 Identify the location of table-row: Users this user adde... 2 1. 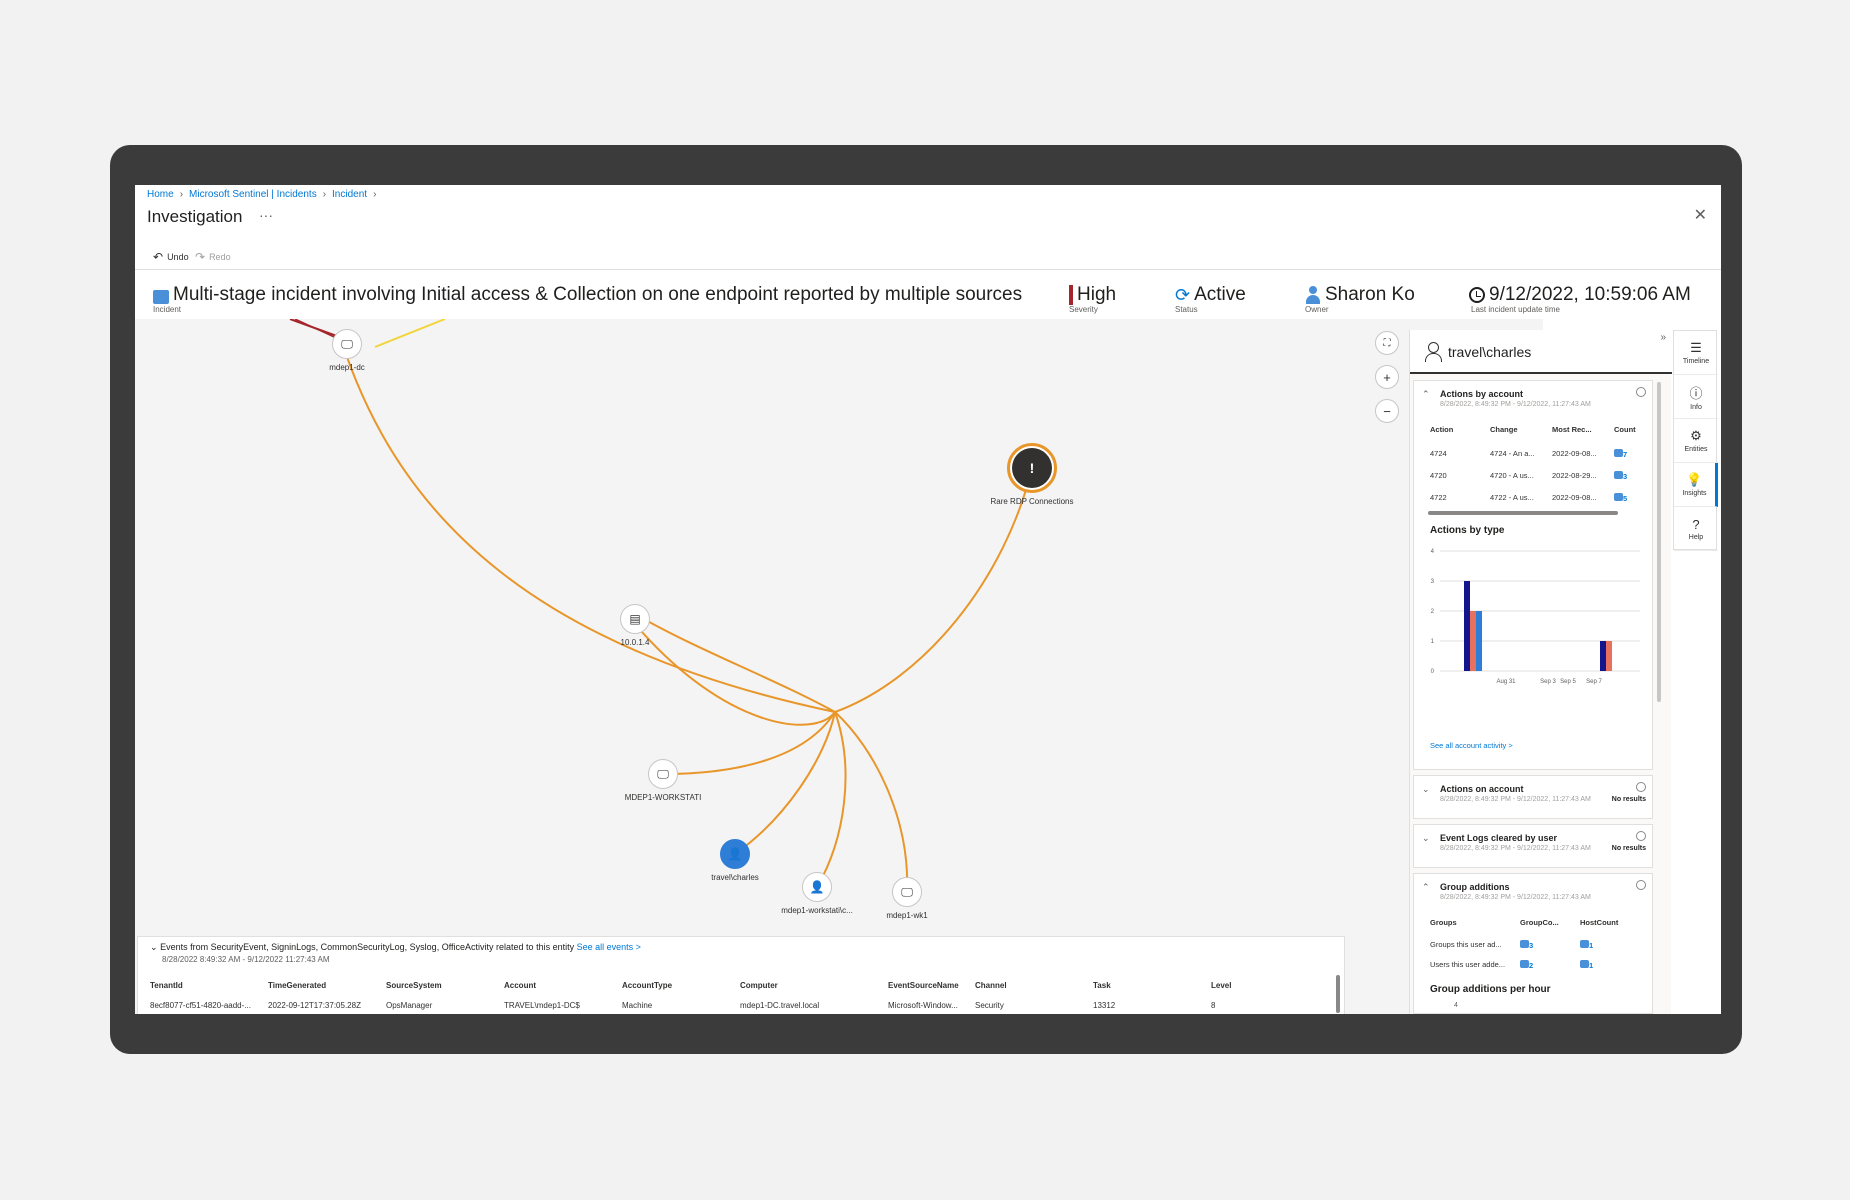
(1535, 965).